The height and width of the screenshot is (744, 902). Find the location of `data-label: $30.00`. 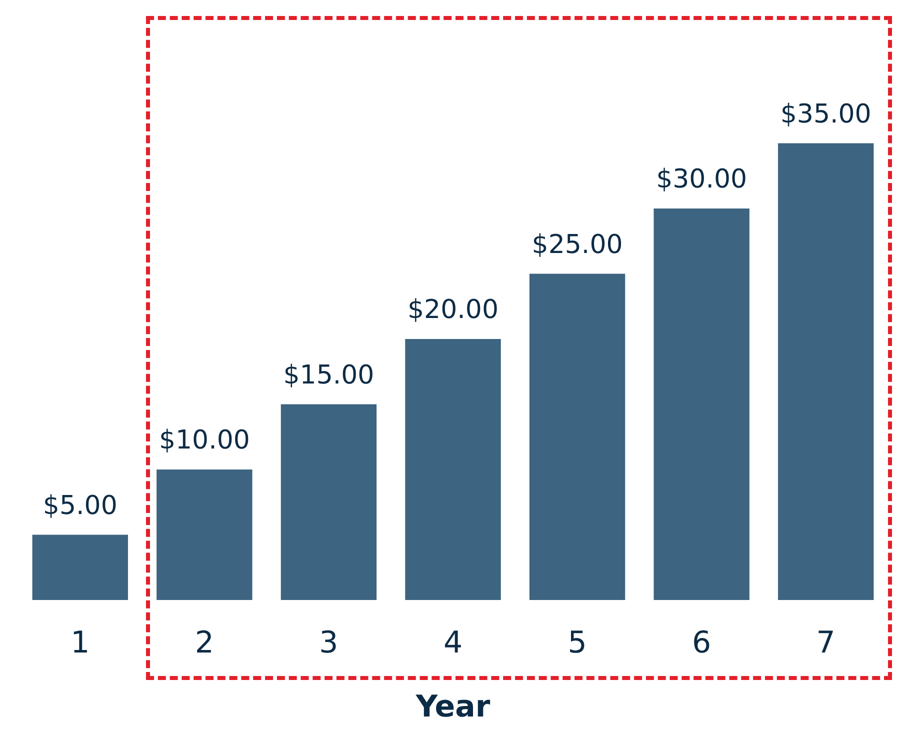

data-label: $30.00 is located at coordinates (702, 179).